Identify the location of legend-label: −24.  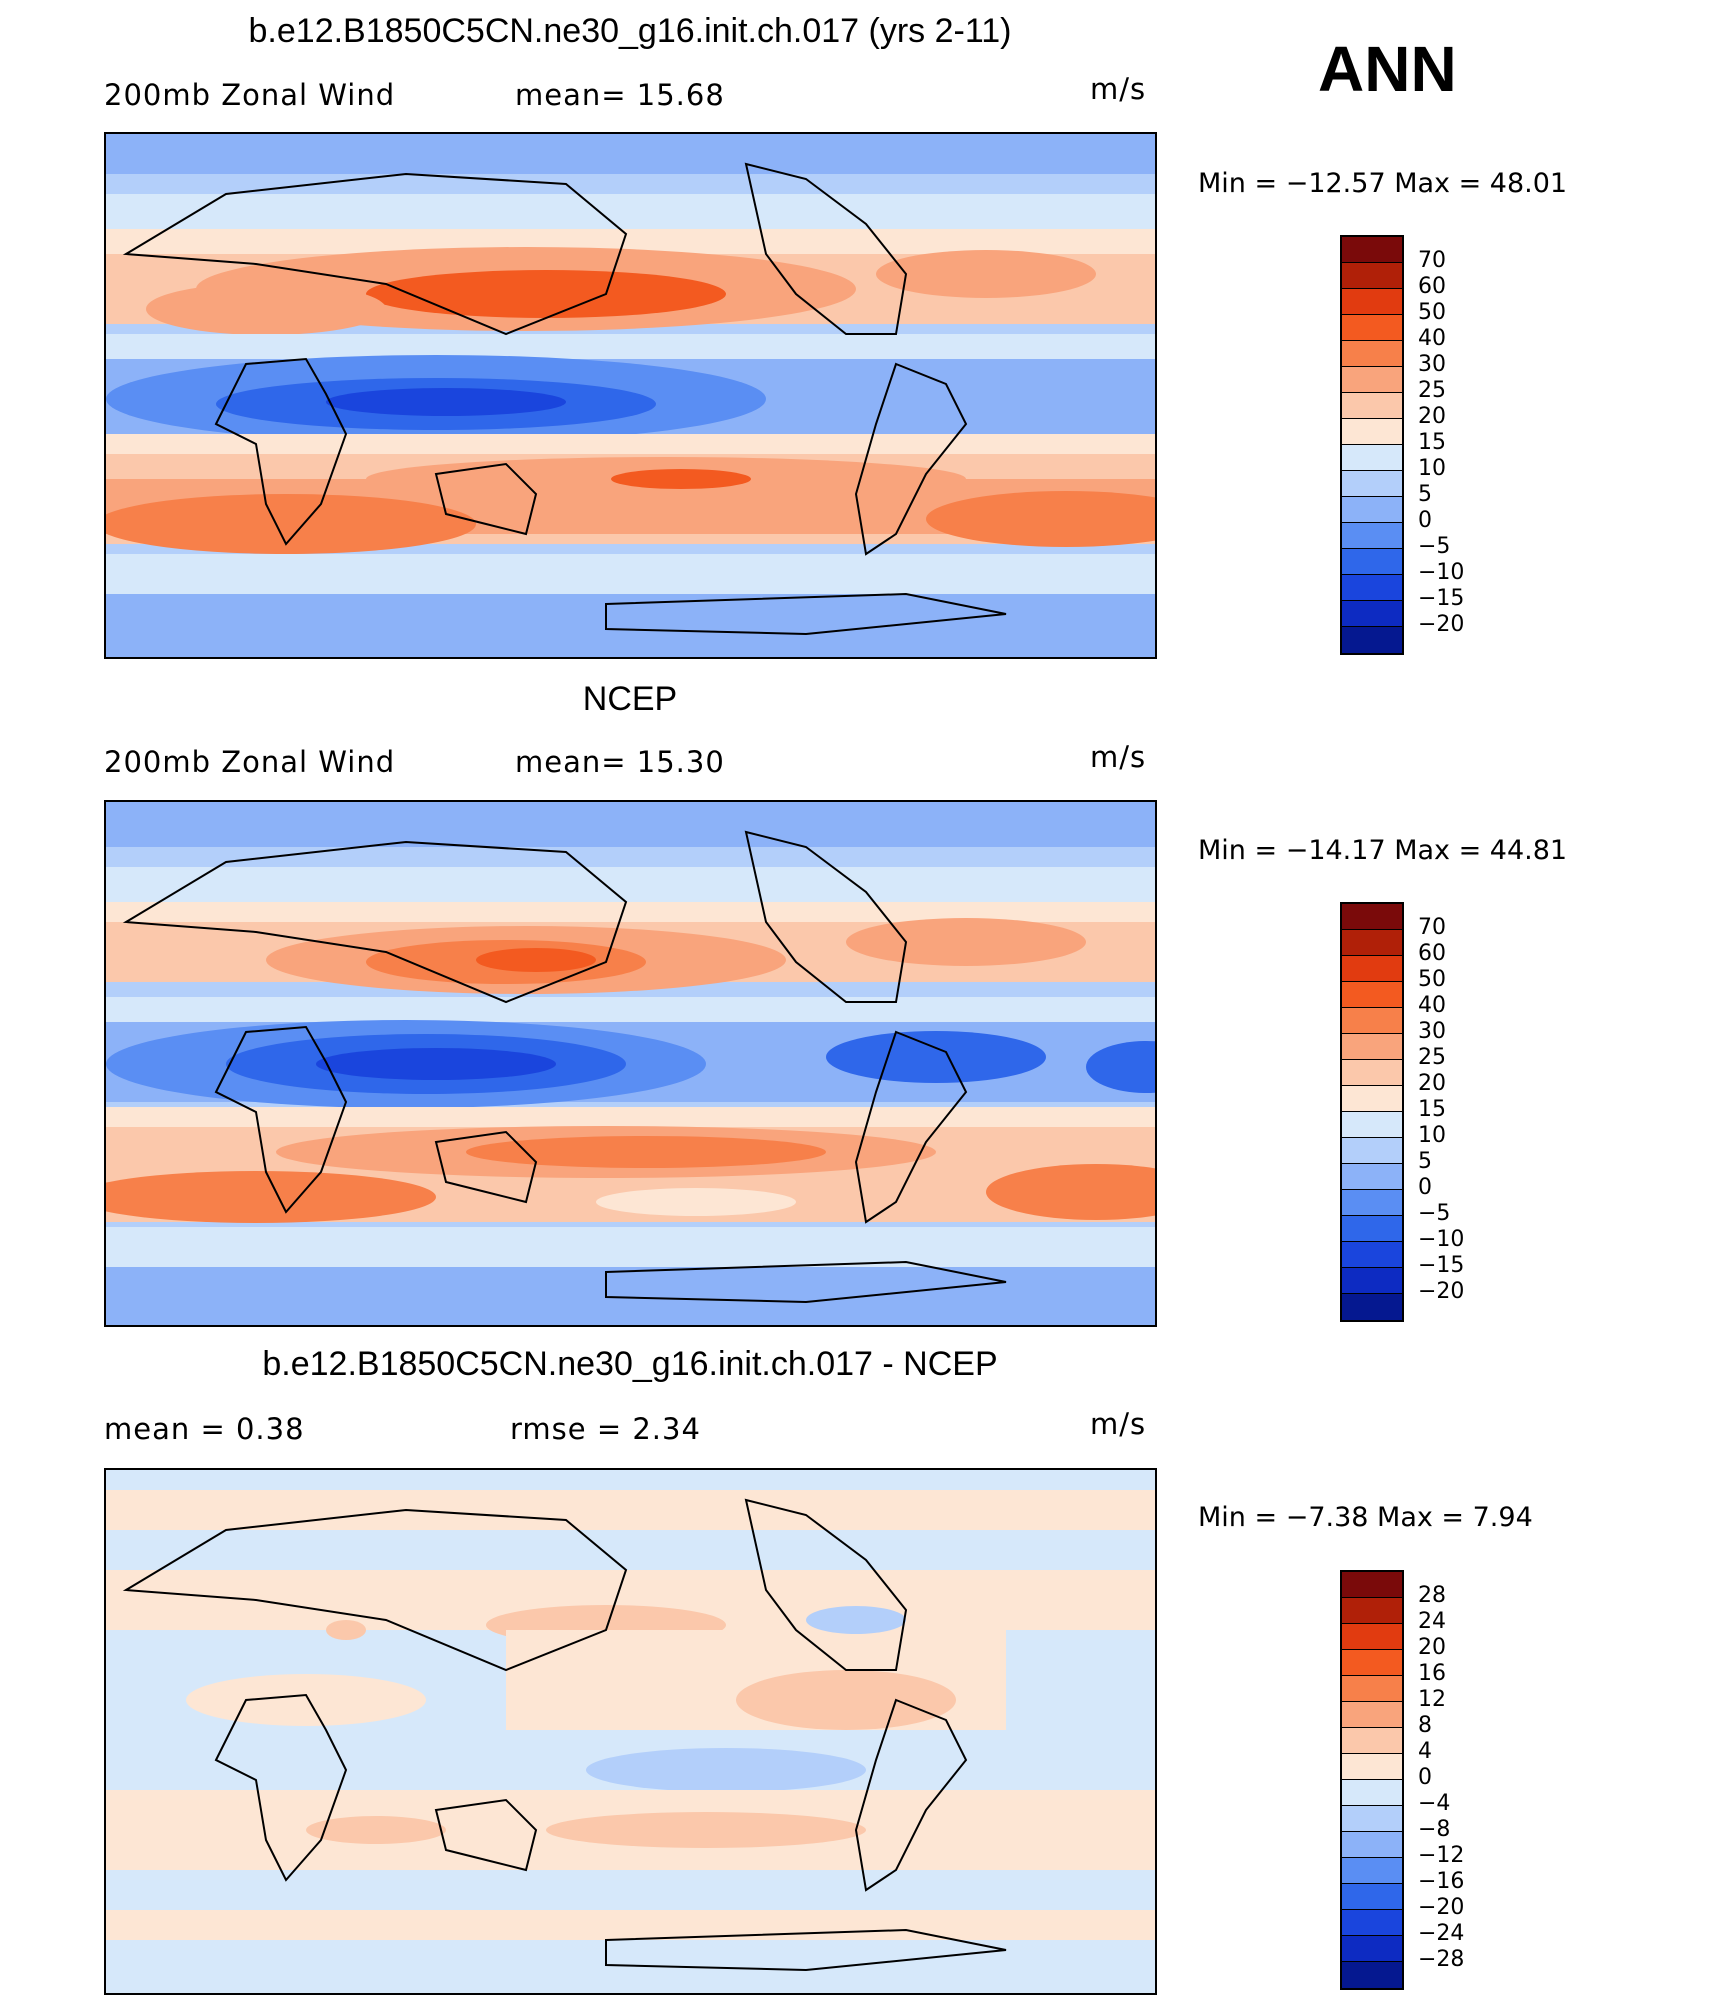
(1441, 1933).